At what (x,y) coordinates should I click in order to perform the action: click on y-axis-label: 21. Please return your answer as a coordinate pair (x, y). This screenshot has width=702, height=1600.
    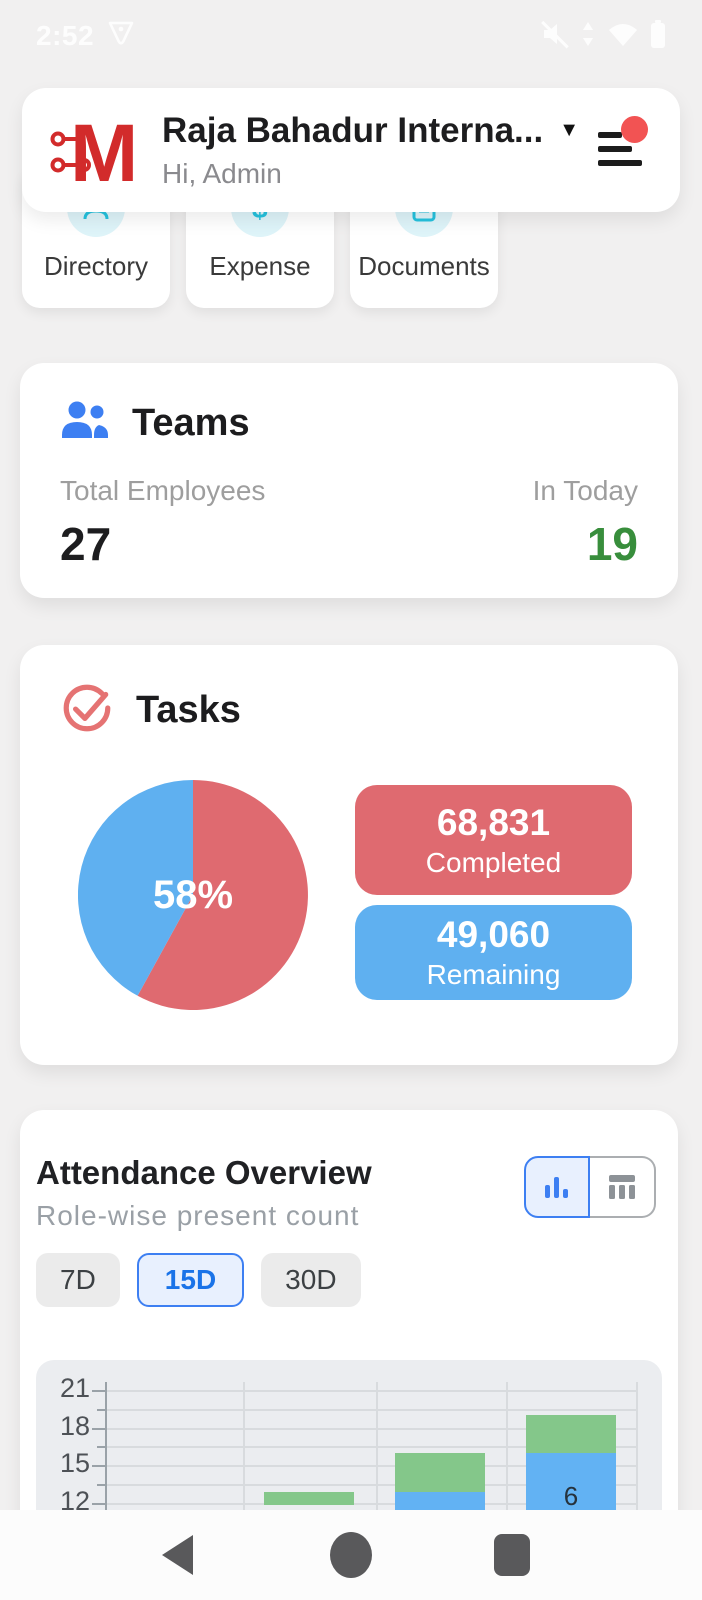
    Looking at the image, I should click on (74, 1387).